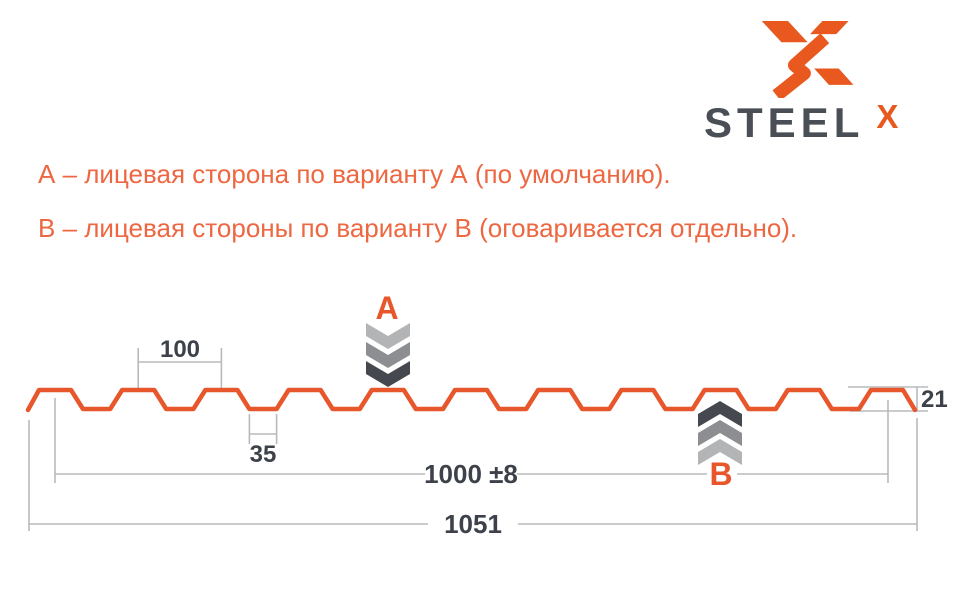 The image size is (970, 593). What do you see at coordinates (720, 433) in the screenshot?
I see `side-b-chevron-up-icon` at bounding box center [720, 433].